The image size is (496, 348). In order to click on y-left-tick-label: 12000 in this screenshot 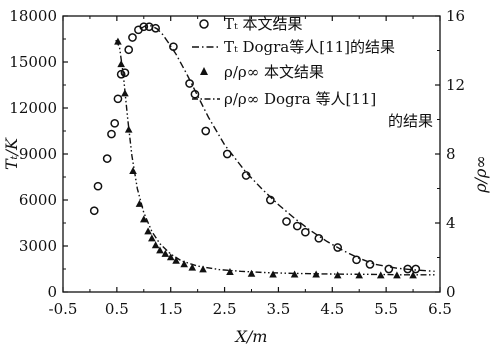, I will do `click(33, 108)`.